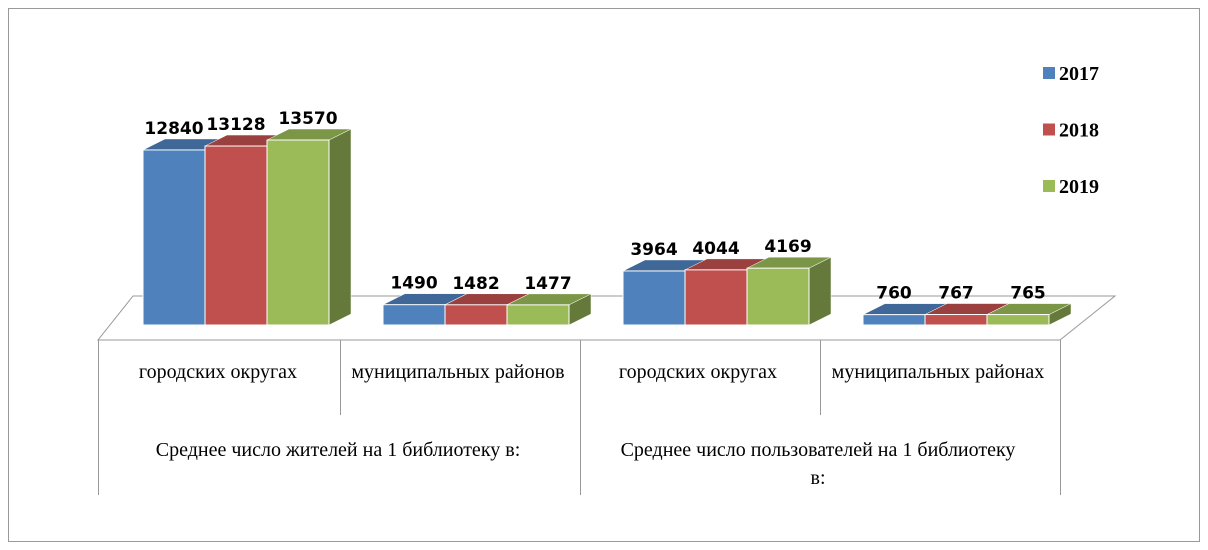 The height and width of the screenshot is (550, 1208). Describe the element at coordinates (235, 125) in the screenshot. I see `data-label: 13128` at that location.